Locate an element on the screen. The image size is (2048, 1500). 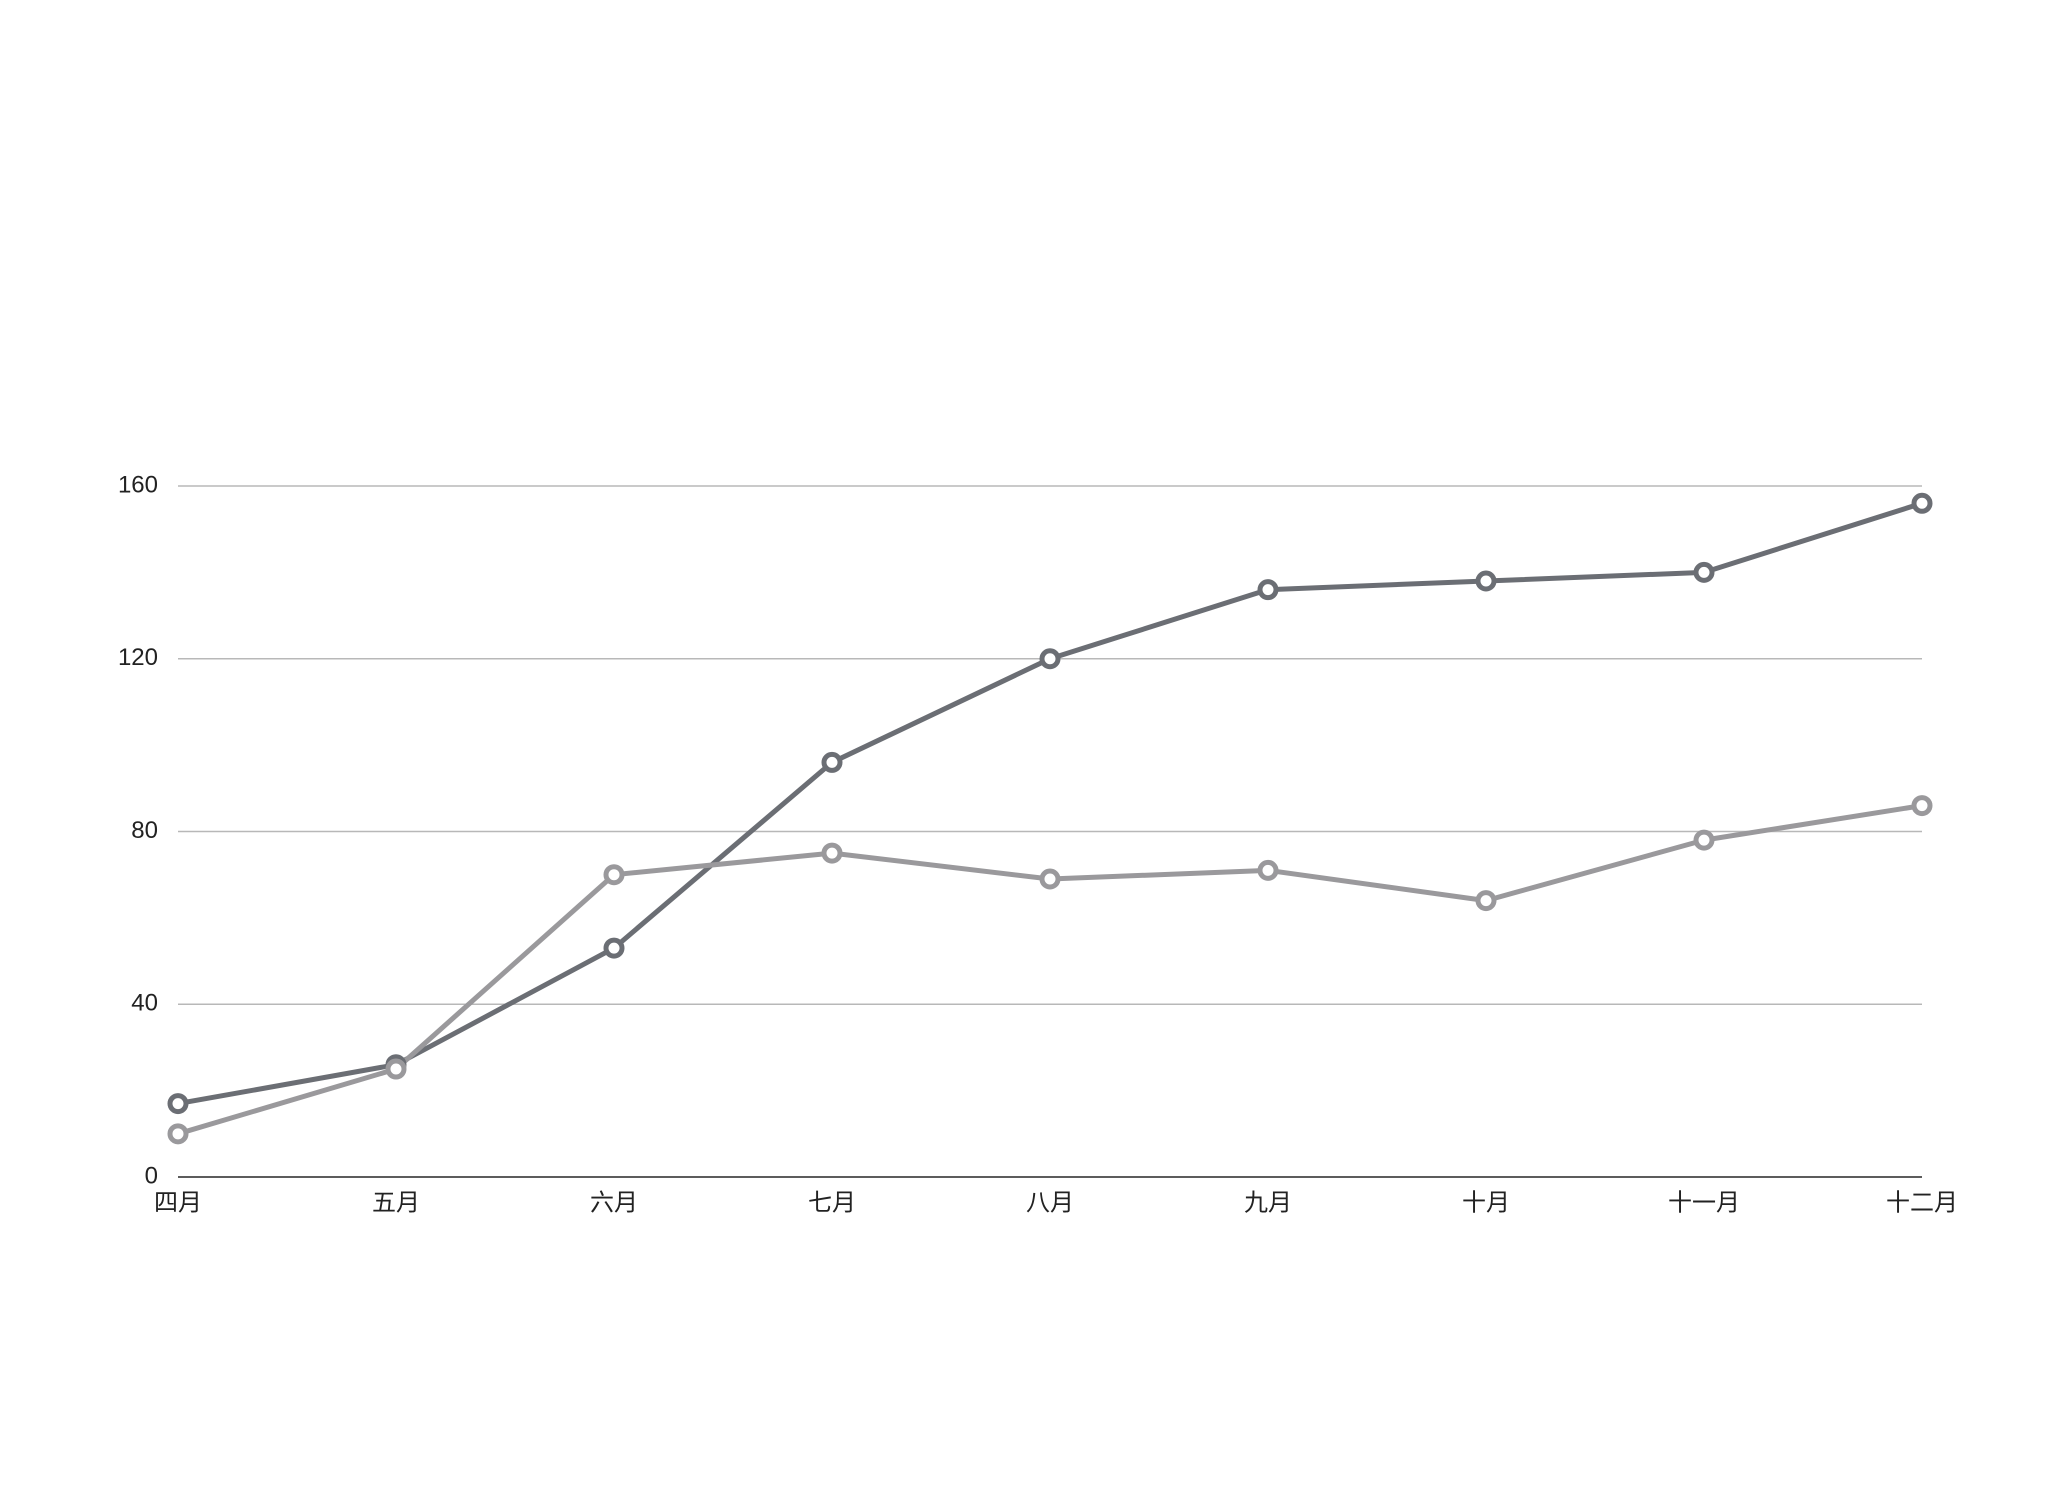
x-tick-label: 八月 is located at coordinates (1050, 1202).